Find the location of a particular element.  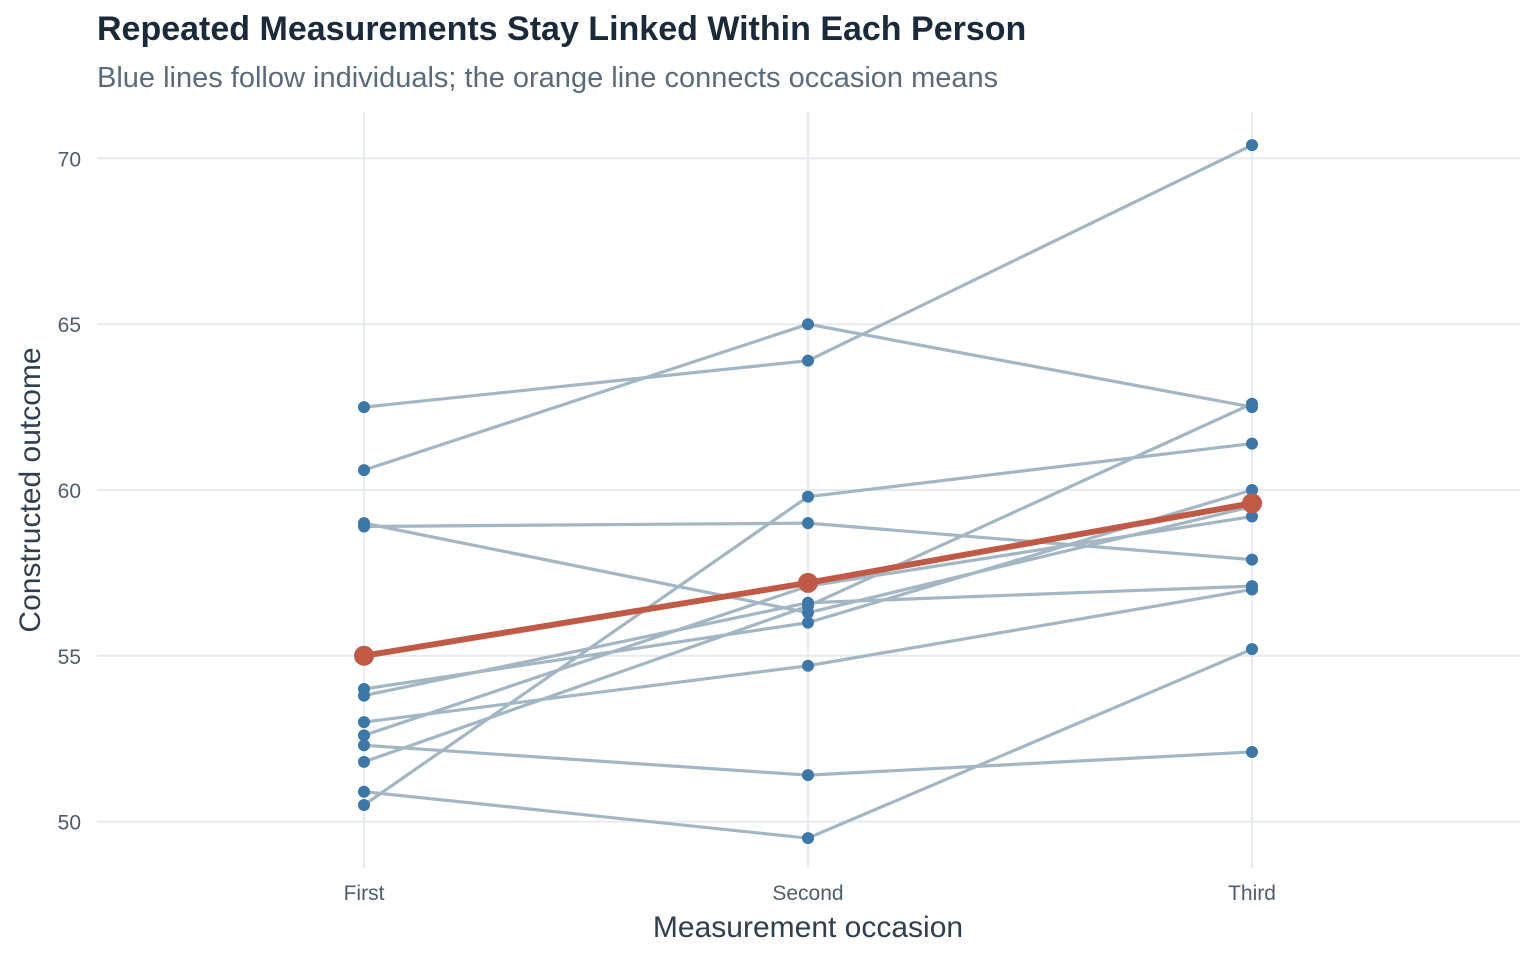

x-tick-label: Second is located at coordinates (807, 893).